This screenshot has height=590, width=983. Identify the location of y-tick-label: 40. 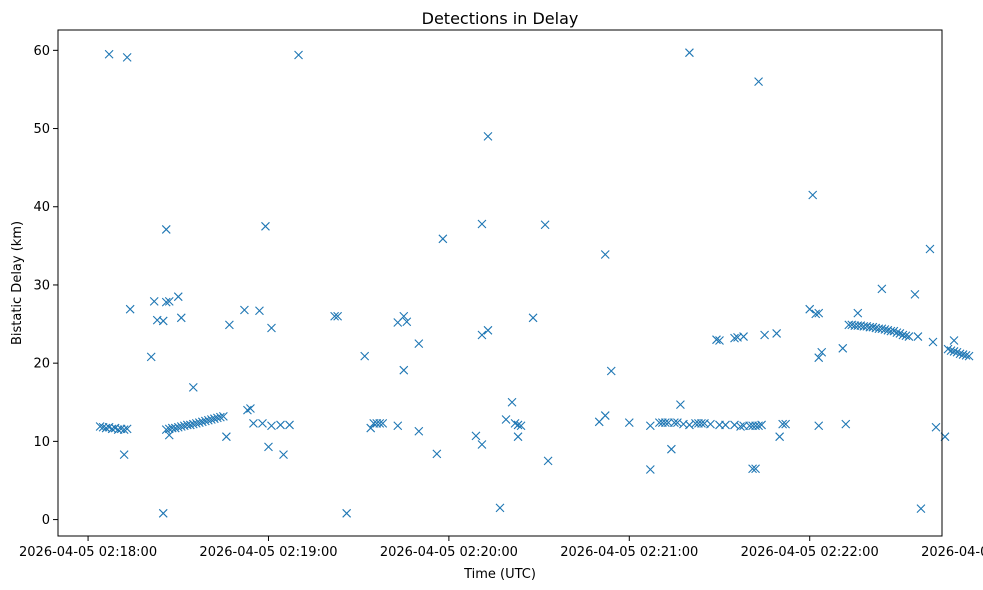
(41, 207).